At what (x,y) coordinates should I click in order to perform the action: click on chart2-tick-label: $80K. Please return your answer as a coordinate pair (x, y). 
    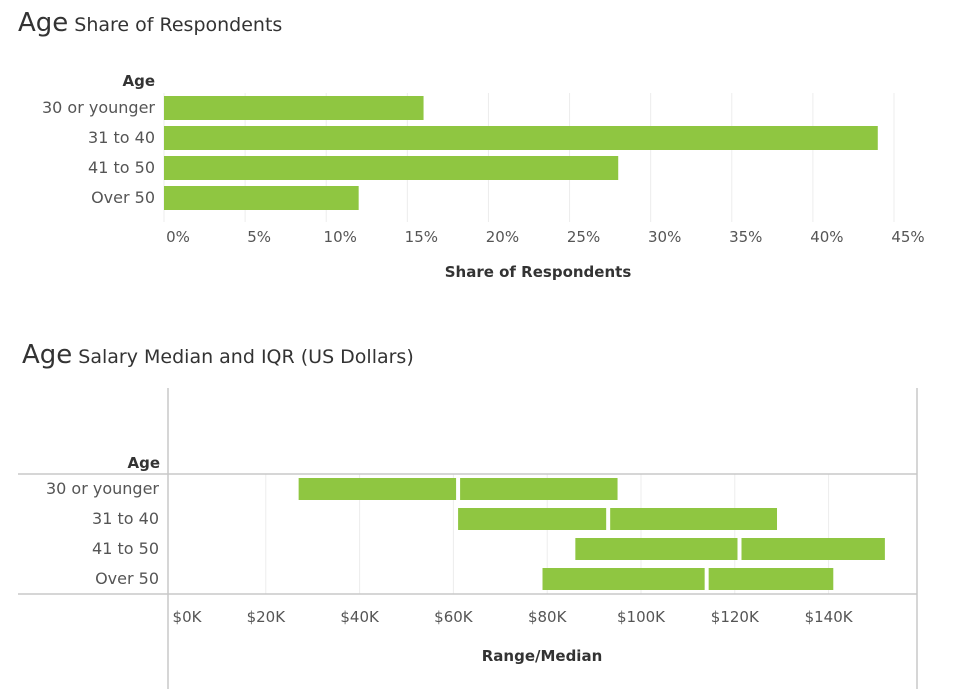
    Looking at the image, I should click on (548, 617).